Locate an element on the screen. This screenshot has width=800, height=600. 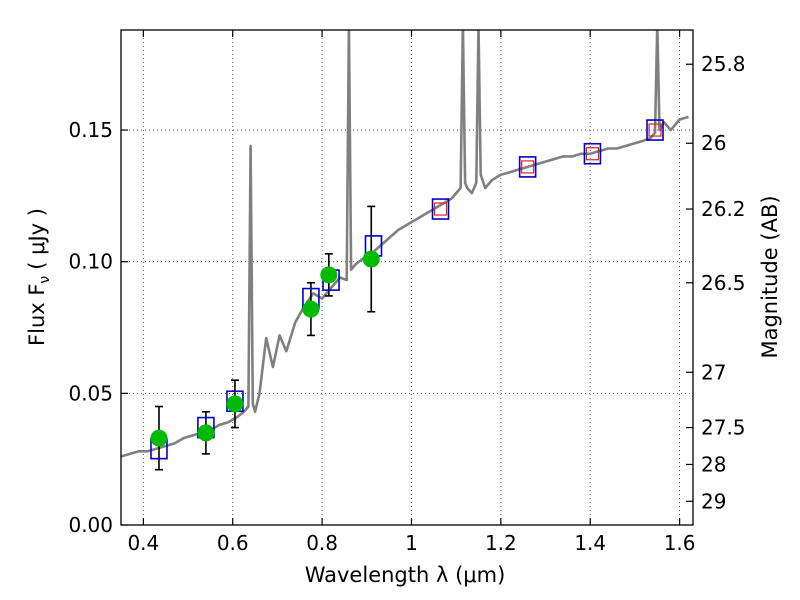
y-axis-label-unit: ( μJy ) is located at coordinates (37, 239).